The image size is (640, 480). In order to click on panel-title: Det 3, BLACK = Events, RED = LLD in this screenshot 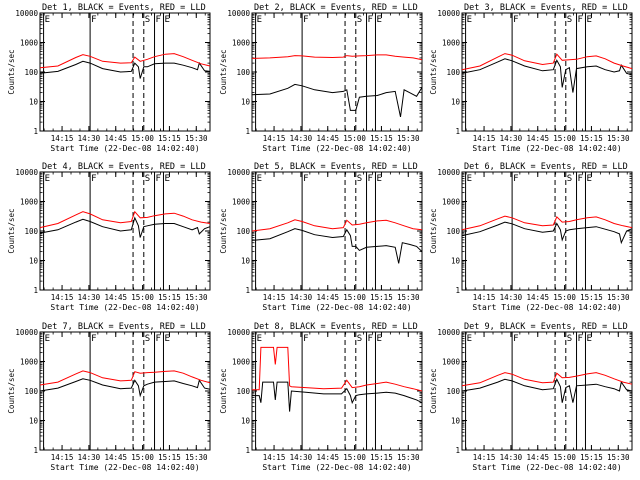, I will do `click(546, 8)`.